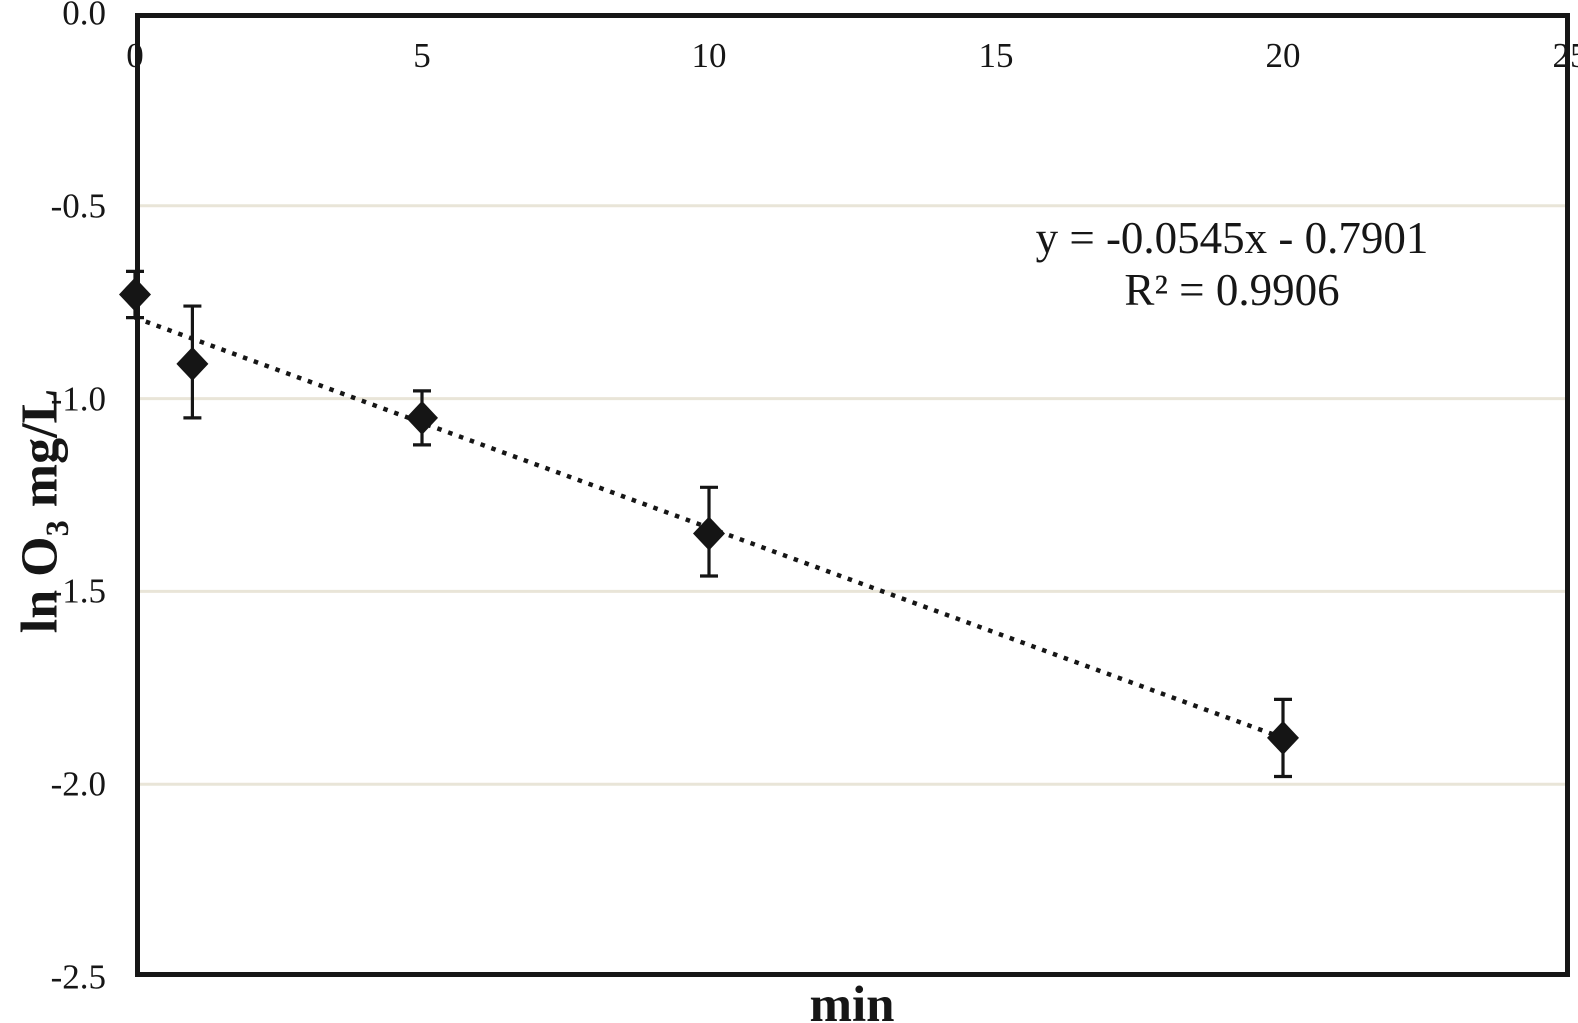 Image resolution: width=1578 pixels, height=1023 pixels. Describe the element at coordinates (78, 784) in the screenshot. I see `y-axis-tick-label: -2.0` at that location.